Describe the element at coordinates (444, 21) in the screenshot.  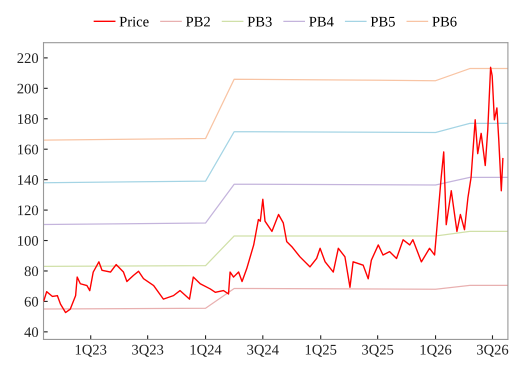
I see `legend-label: PB6` at that location.